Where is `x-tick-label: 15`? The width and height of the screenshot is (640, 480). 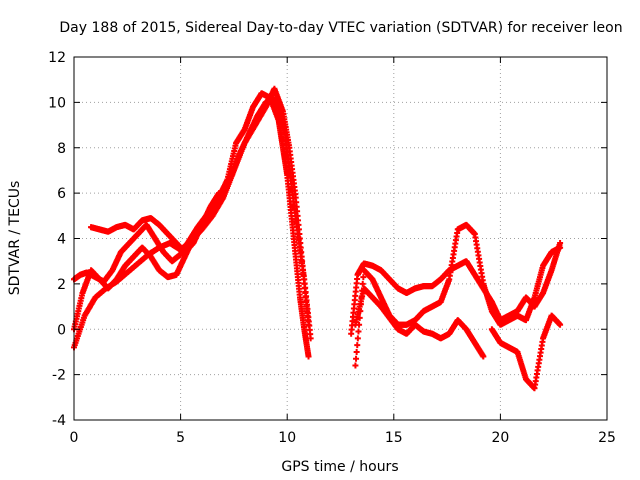
x-tick-label: 15 is located at coordinates (394, 438).